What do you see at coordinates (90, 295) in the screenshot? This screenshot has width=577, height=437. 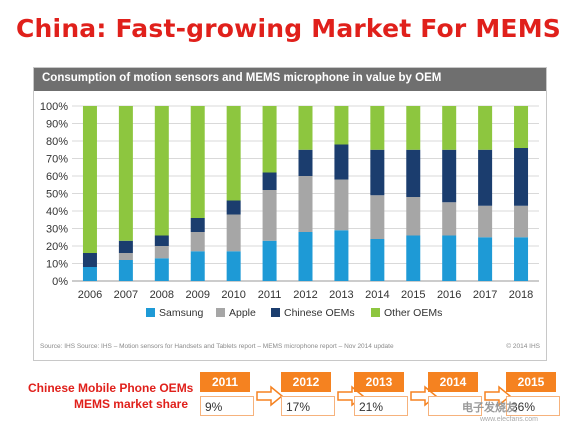 I see `x-tick-label: 2006` at bounding box center [90, 295].